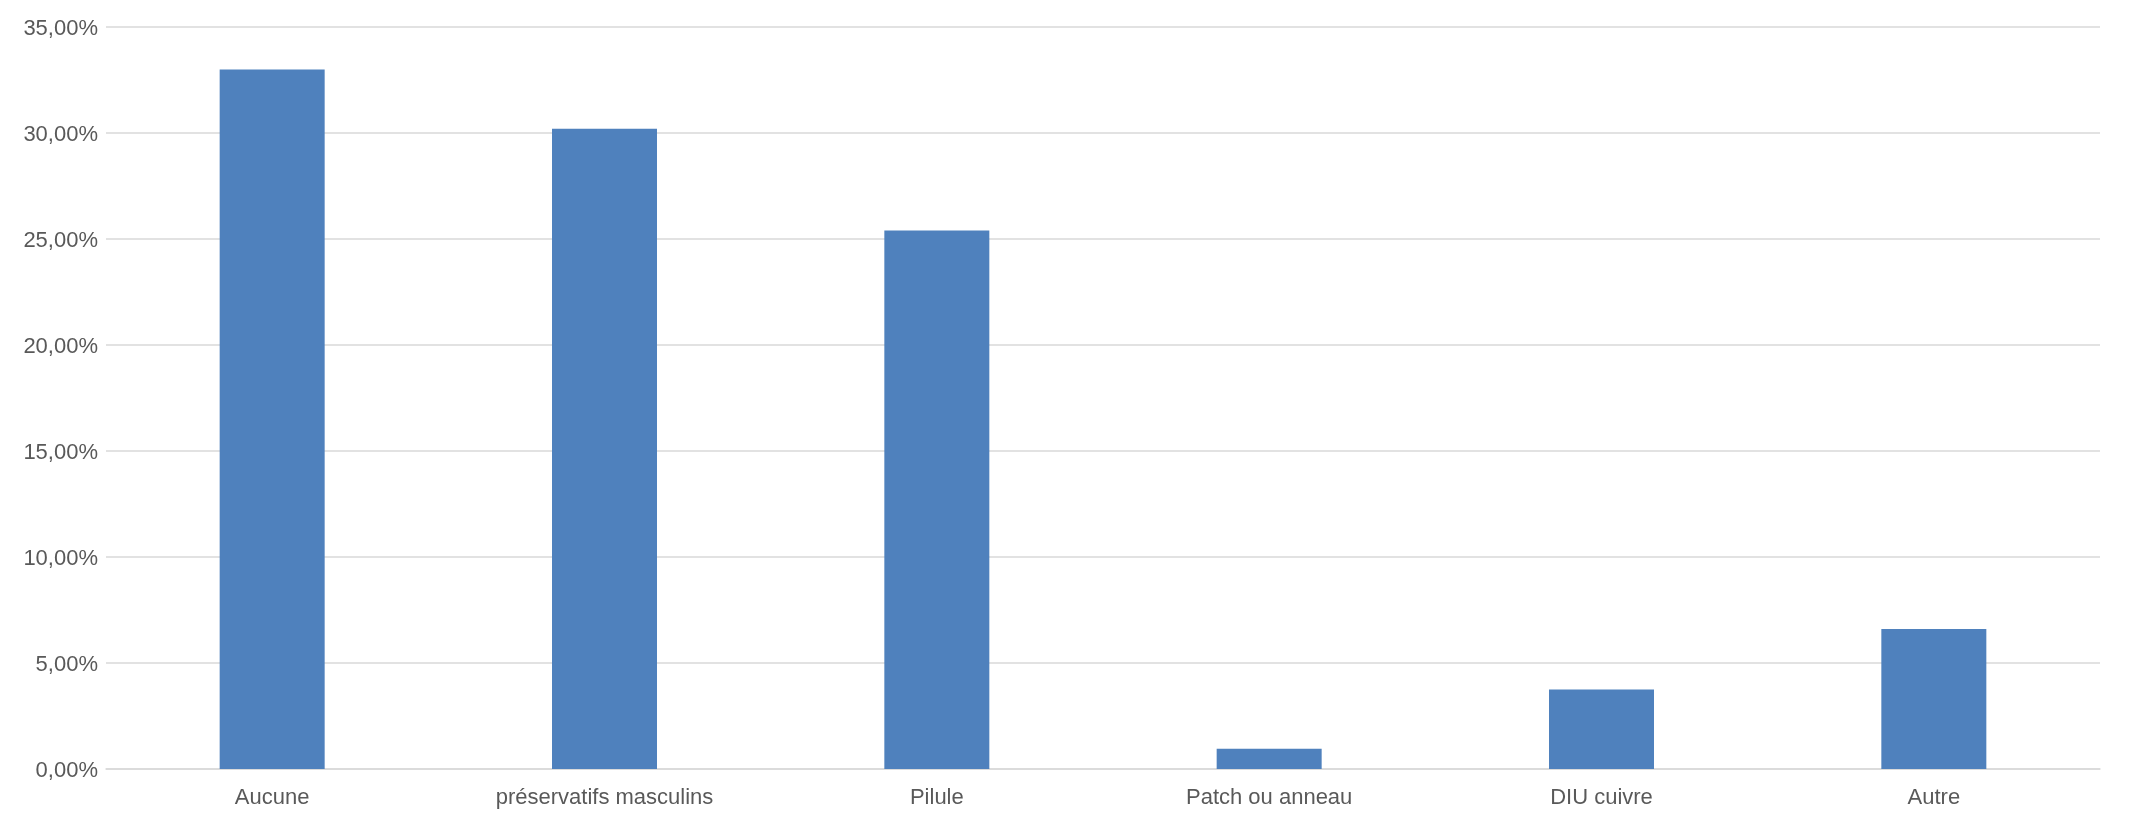 The image size is (2138, 837). Describe the element at coordinates (60, 451) in the screenshot. I see `y-tick-label: 15,00%` at that location.